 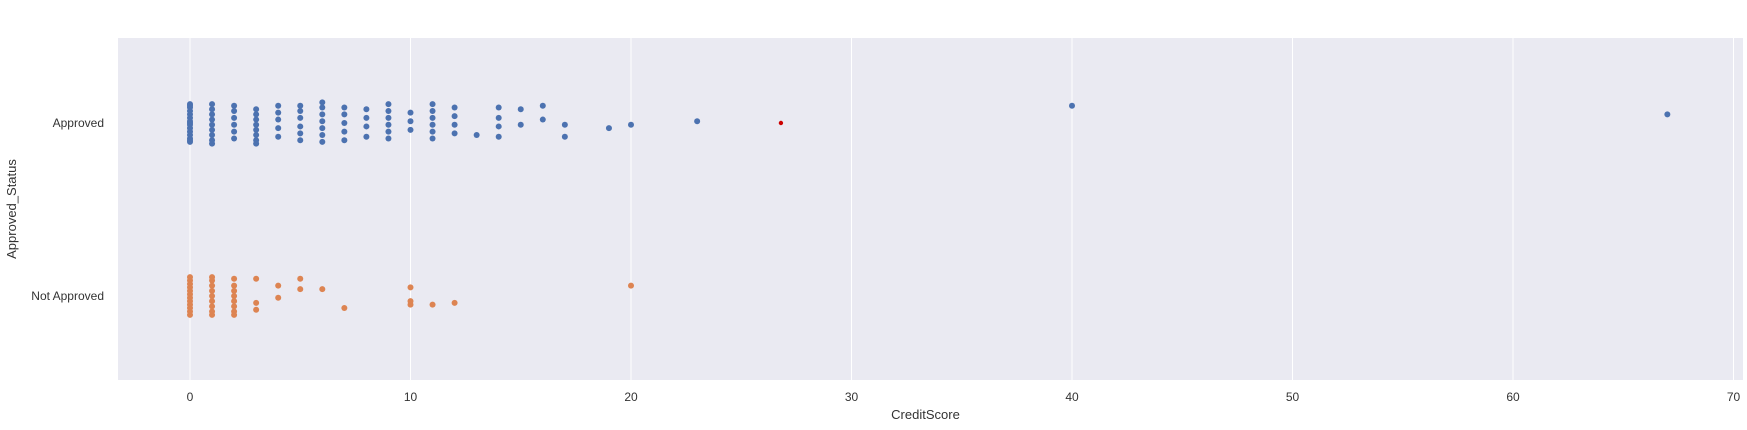 What do you see at coordinates (1734, 397) in the screenshot?
I see `x-tick-label: 70` at bounding box center [1734, 397].